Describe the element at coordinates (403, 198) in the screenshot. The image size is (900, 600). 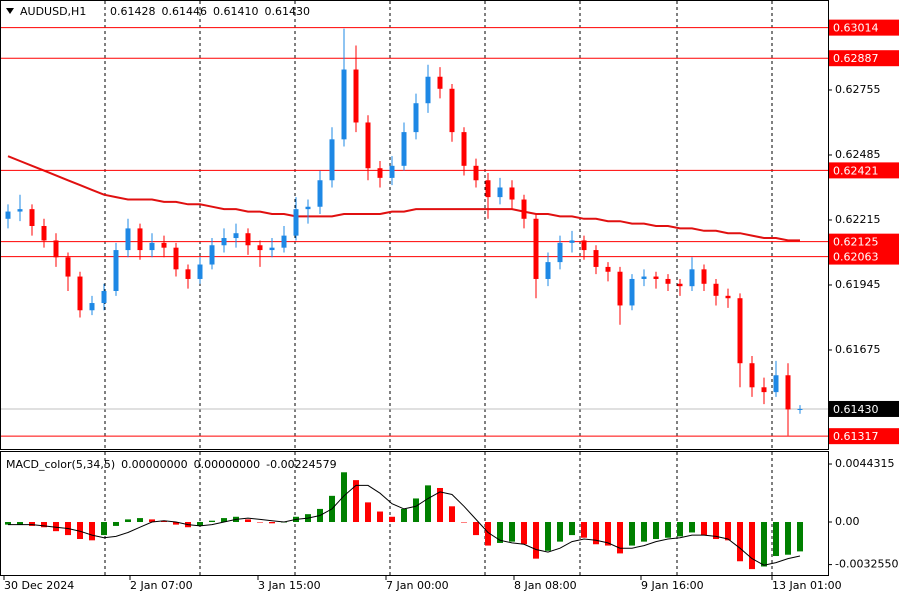
I see `moving-average` at that location.